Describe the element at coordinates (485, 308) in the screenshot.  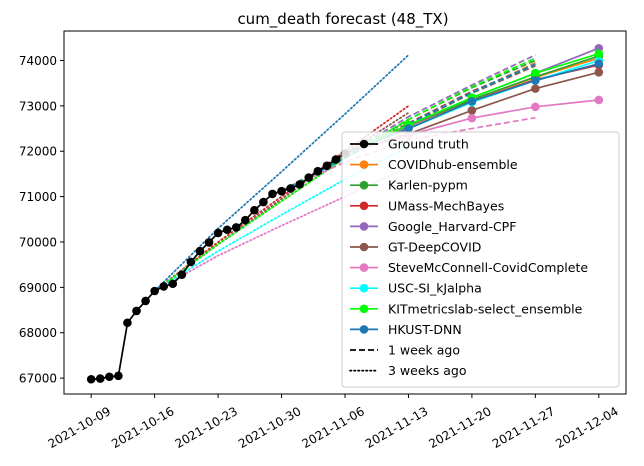
I see `legend-label: KITmetricslab-select_ensemble` at that location.